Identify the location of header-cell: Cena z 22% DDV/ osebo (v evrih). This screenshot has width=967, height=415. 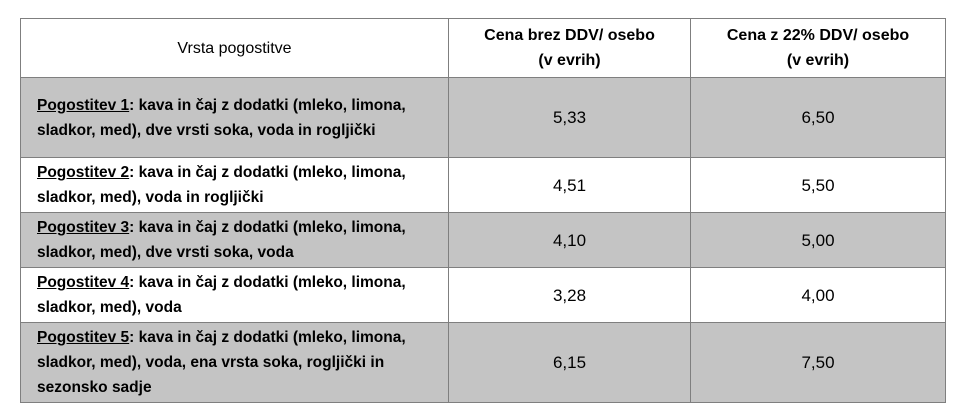
(818, 48).